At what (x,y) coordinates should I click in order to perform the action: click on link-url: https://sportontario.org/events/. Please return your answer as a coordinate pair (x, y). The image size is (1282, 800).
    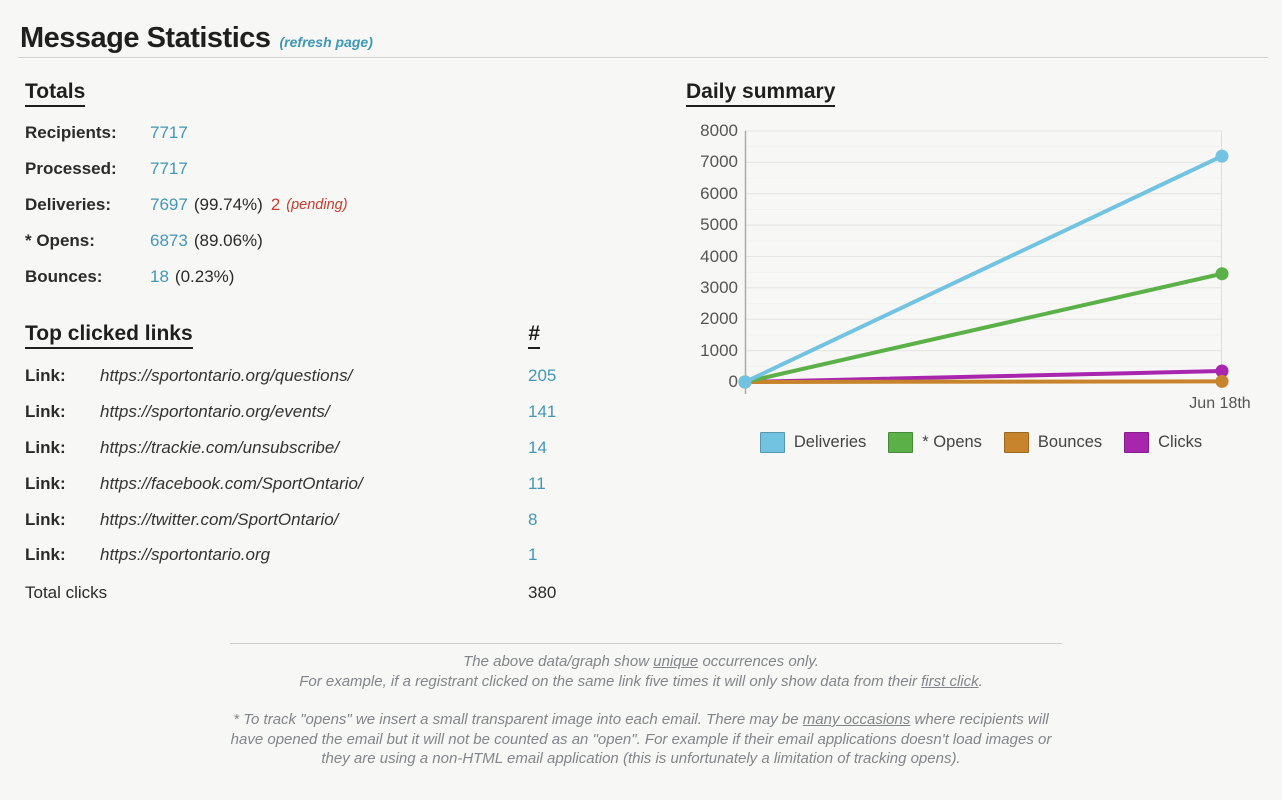
    Looking at the image, I should click on (215, 411).